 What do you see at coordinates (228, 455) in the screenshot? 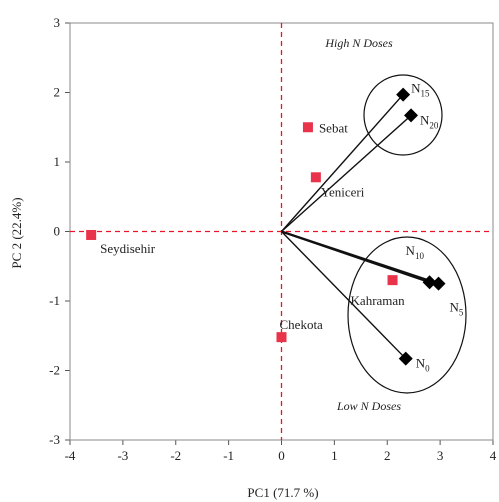
I see `x-tick-label: -1` at bounding box center [228, 455].